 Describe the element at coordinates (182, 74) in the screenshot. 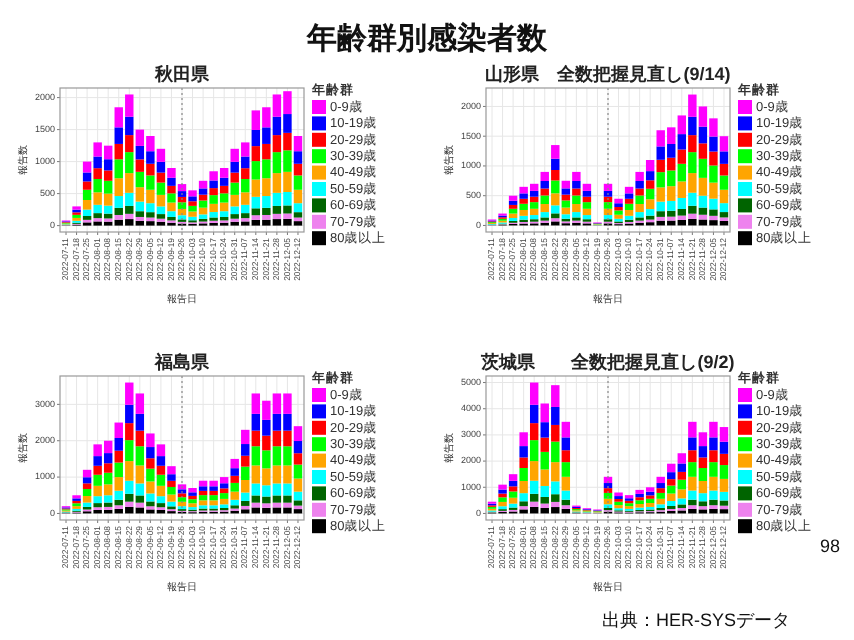

I see `chart-title: 秋田県` at that location.